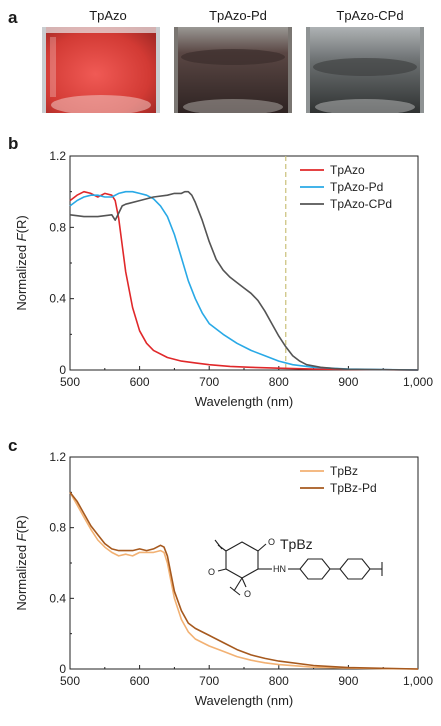 This screenshot has width=441, height=726. I want to click on panel-letter-c: c, so click(13, 445).